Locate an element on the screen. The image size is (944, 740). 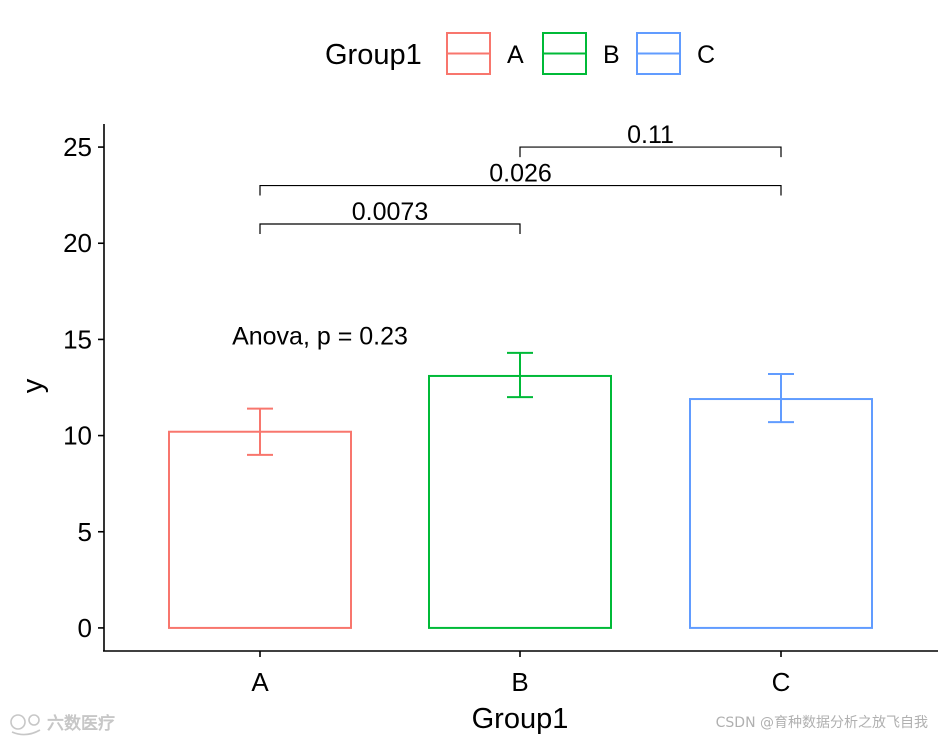
y-axis-title: y is located at coordinates (33, 385).